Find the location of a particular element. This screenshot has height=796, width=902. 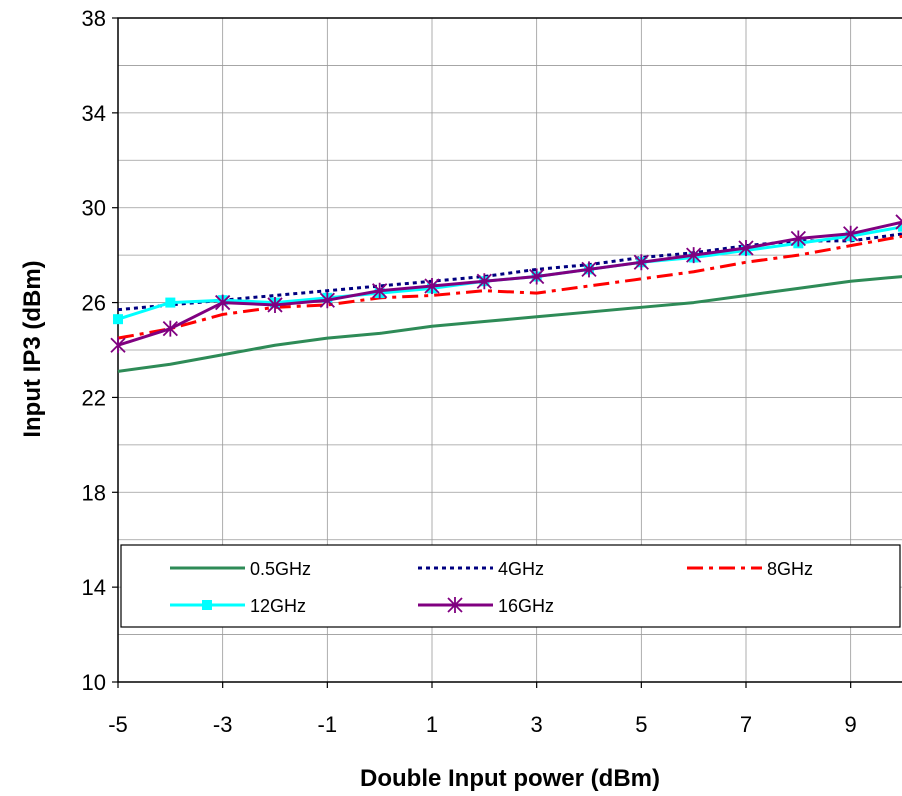

y-tick-label: 18 is located at coordinates (94, 492).